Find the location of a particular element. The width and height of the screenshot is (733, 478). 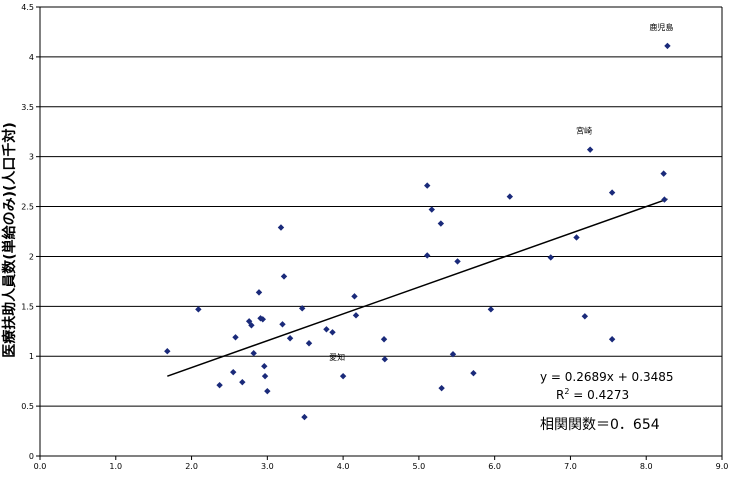

y-tick-label: 3 is located at coordinates (31, 157).